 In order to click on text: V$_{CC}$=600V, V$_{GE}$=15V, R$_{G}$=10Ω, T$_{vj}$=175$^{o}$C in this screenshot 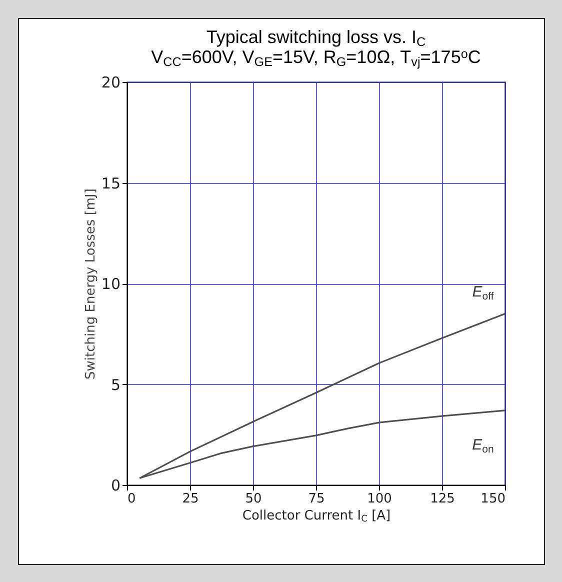, I will do `click(316, 58)`.